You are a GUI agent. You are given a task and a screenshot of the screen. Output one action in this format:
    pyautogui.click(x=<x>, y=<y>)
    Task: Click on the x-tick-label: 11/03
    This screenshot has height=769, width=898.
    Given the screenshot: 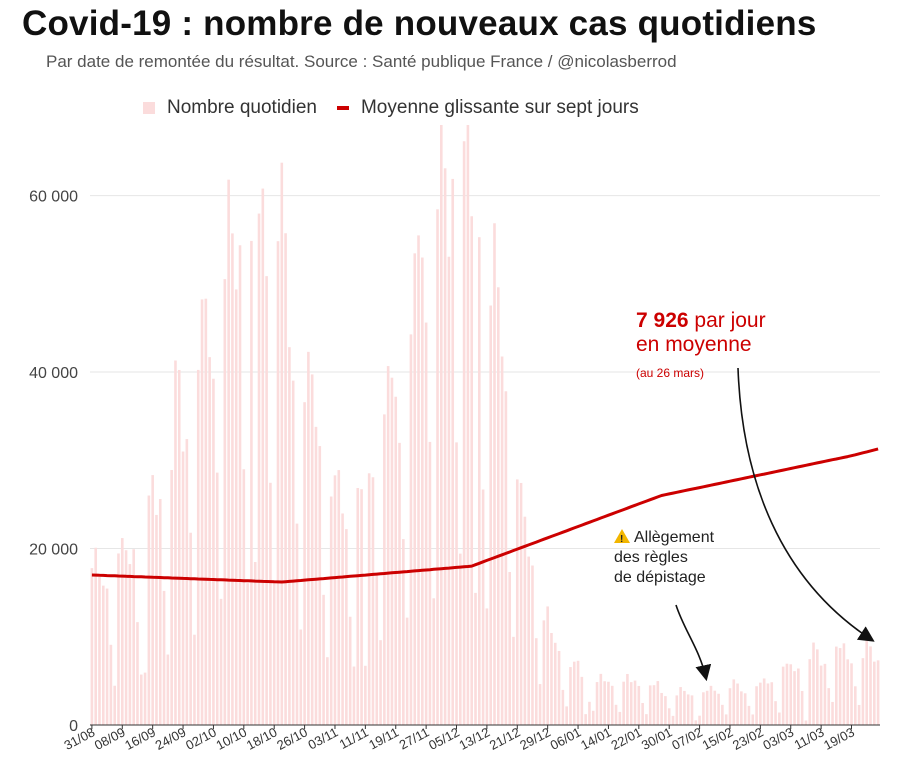 What is the action you would take?
    pyautogui.click(x=809, y=738)
    